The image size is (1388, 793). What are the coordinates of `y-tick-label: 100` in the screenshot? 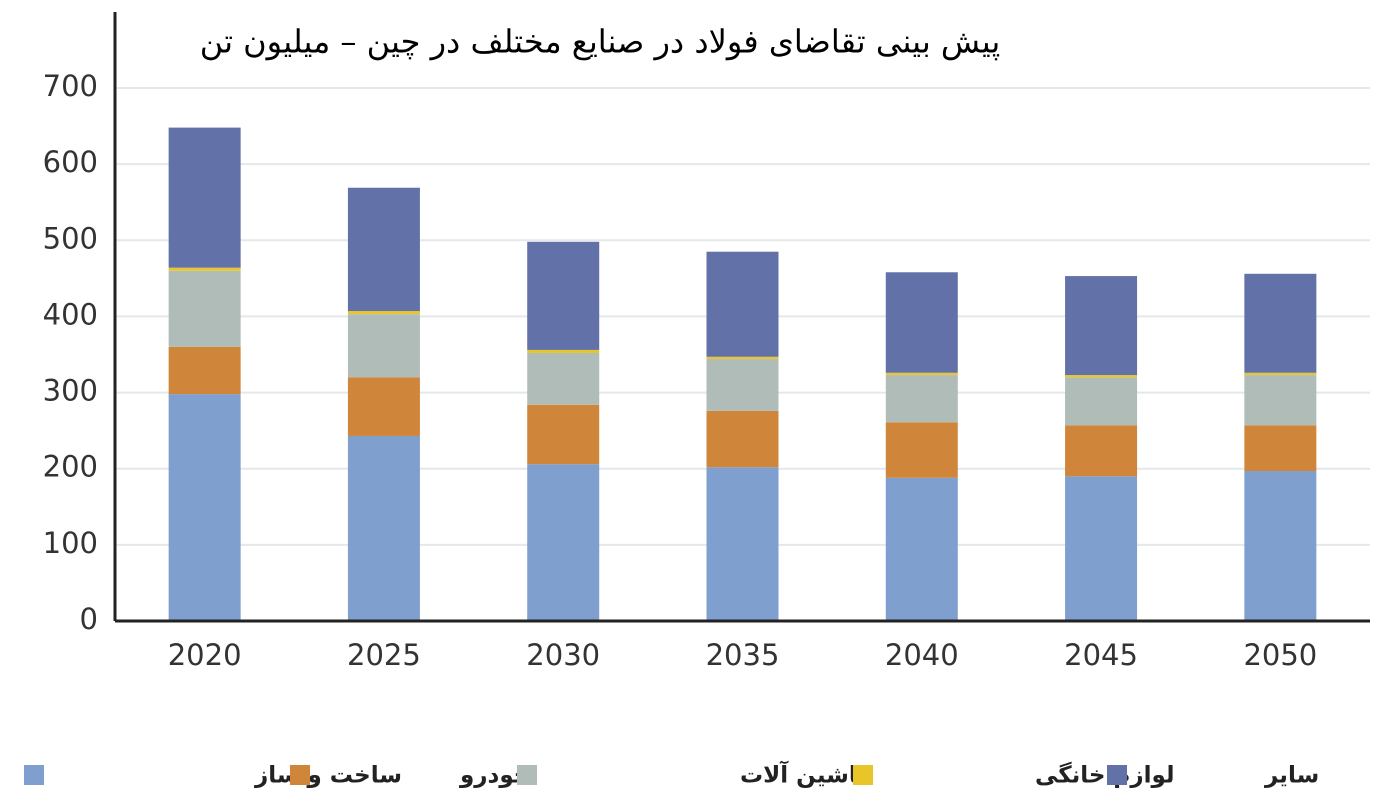 It's located at (70, 543).